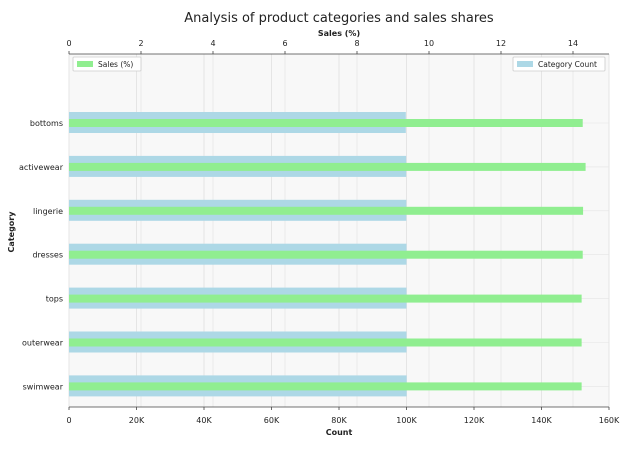  What do you see at coordinates (46, 123) in the screenshot?
I see `category-label-bottoms: bottoms` at bounding box center [46, 123].